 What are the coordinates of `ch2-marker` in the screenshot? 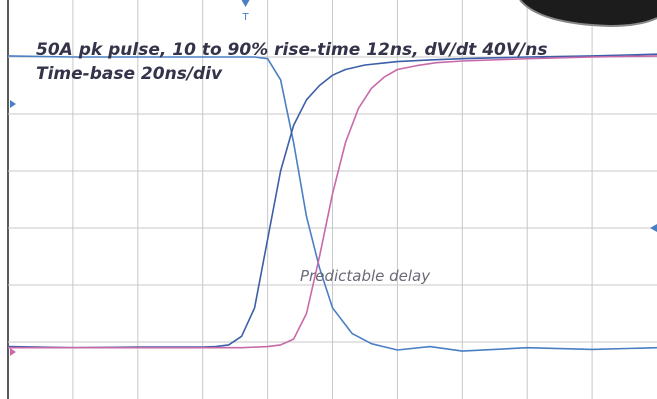 It's located at (13, 352).